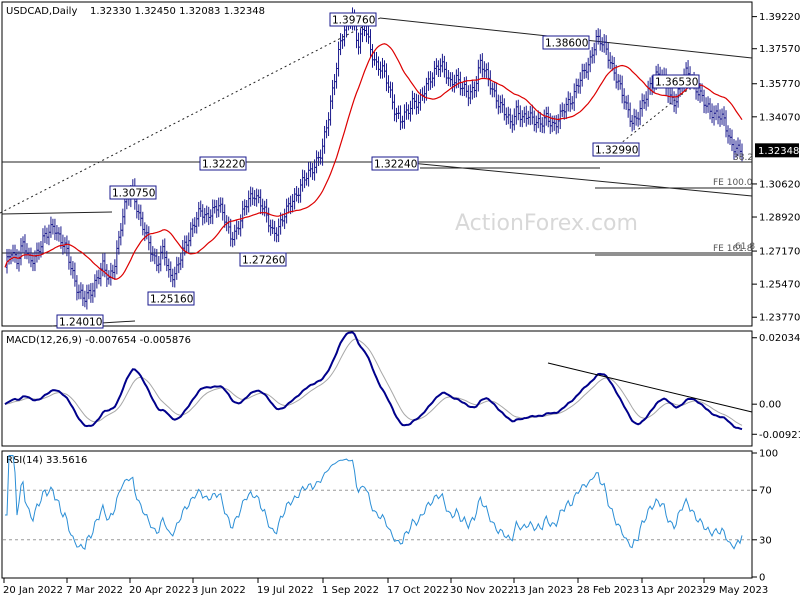 The height and width of the screenshot is (600, 800). I want to click on swing-label: 1.36530, so click(676, 83).